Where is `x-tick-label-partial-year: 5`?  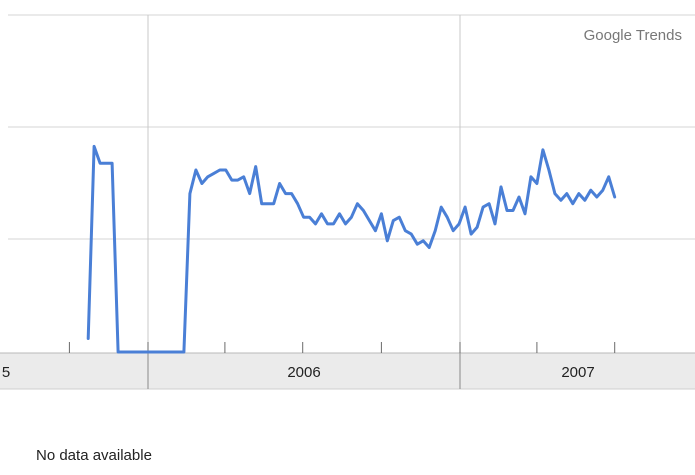 x-tick-label-partial-year: 5 is located at coordinates (6, 372).